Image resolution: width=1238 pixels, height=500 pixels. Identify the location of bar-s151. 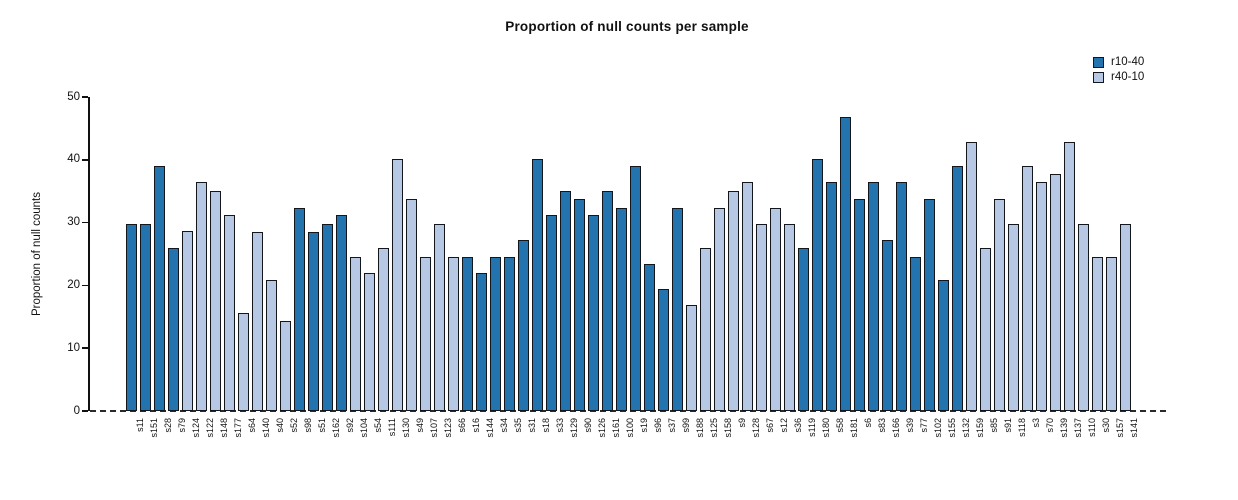
(145, 317).